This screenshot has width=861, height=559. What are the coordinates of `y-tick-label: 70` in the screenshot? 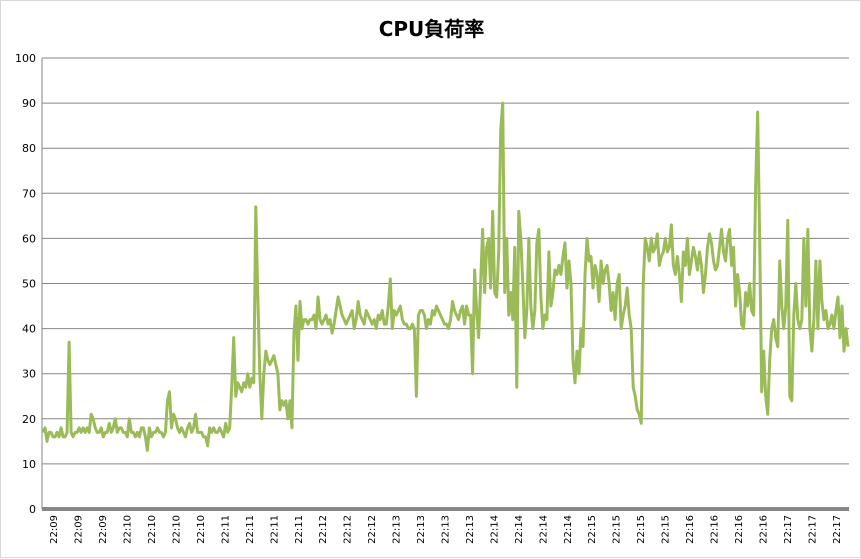 It's located at (29, 193).